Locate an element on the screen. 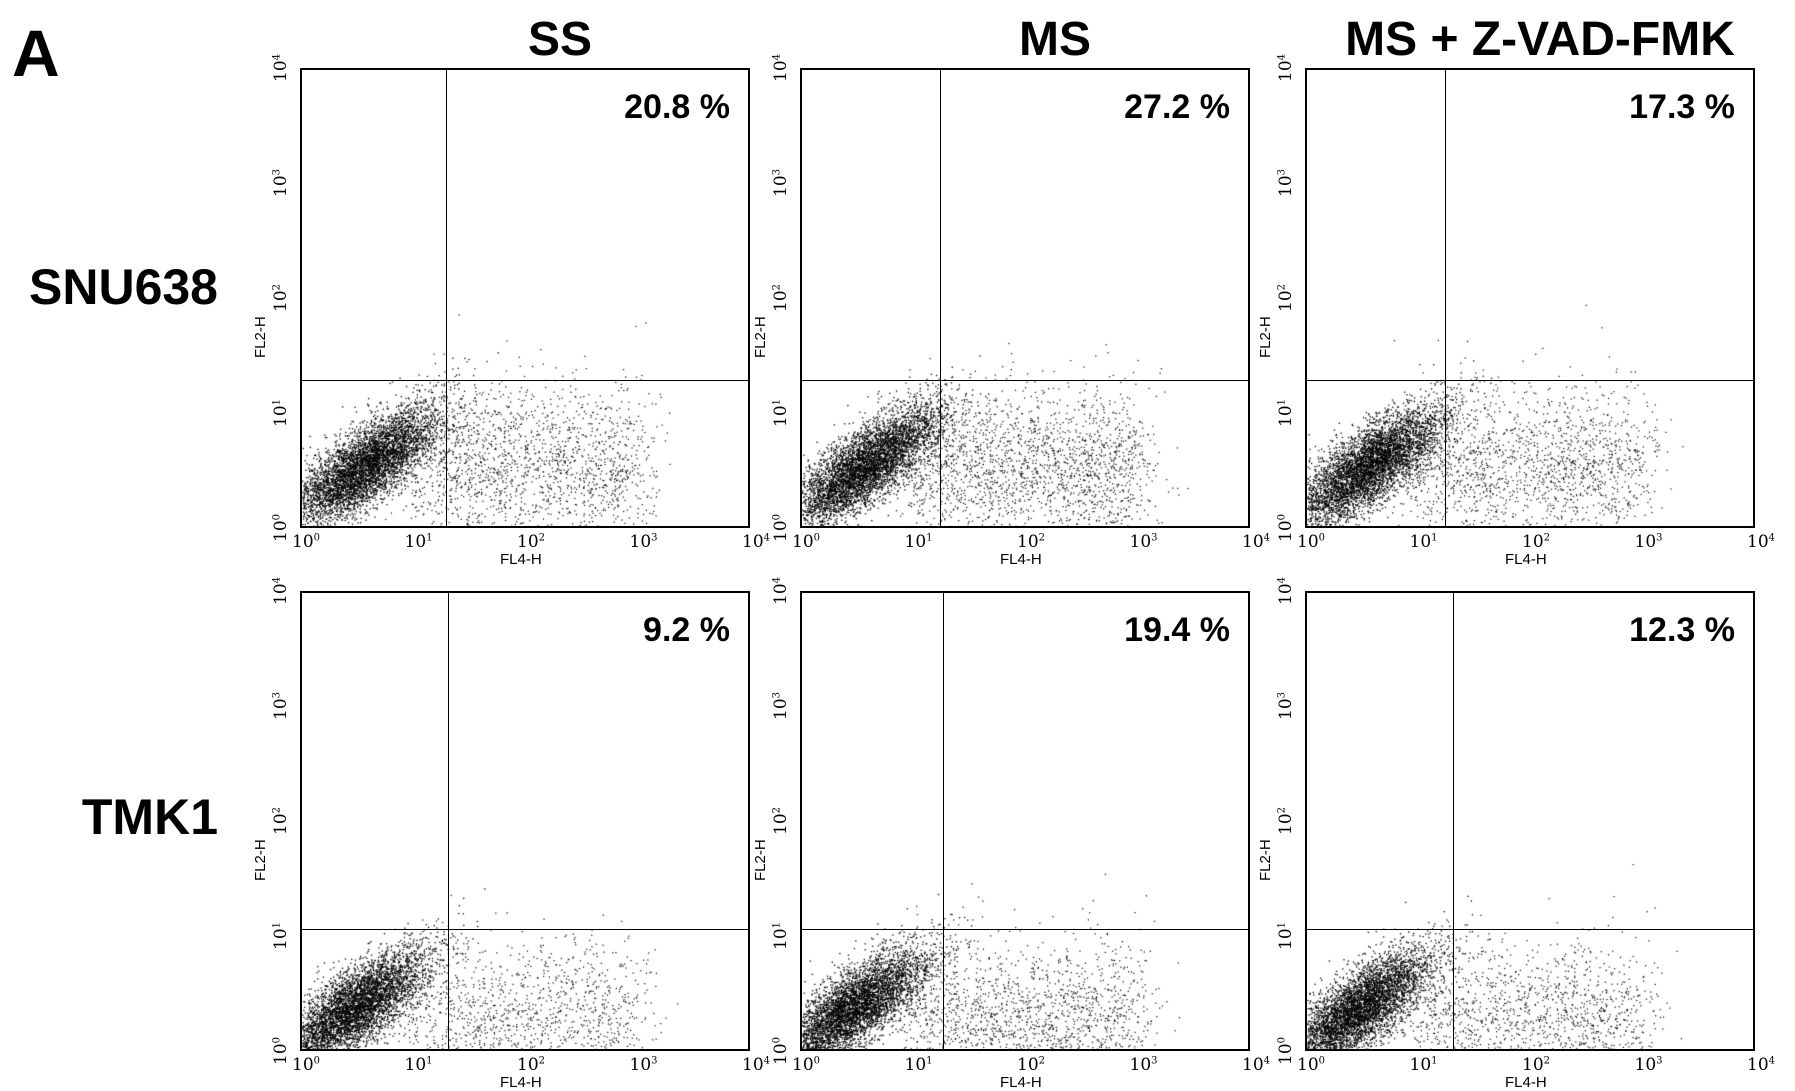 The width and height of the screenshot is (1795, 1091). quadrant-percentage: 20.8 % is located at coordinates (677, 107).